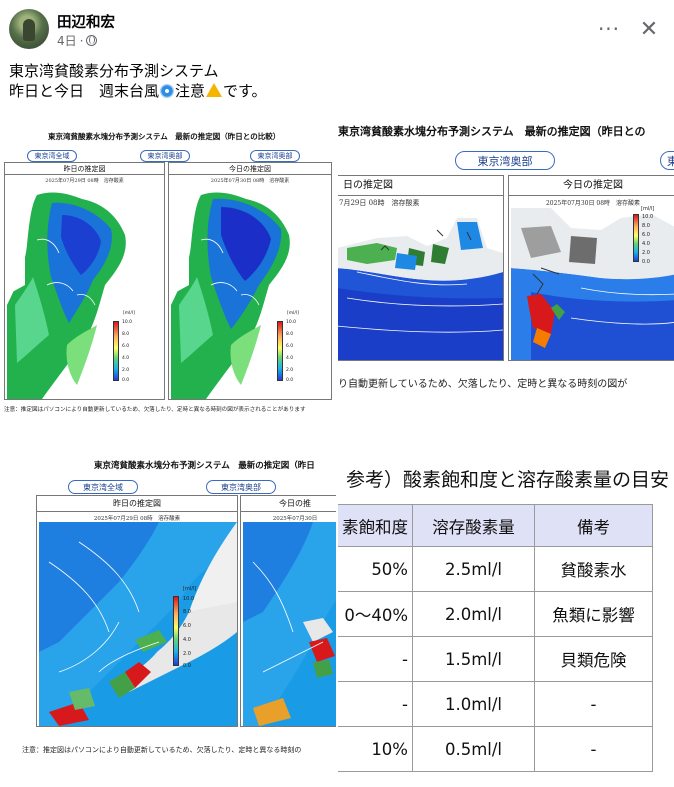 This screenshot has height=787, width=674. Describe the element at coordinates (420, 186) in the screenshot. I see `panel-heading: 日の推定図` at that location.